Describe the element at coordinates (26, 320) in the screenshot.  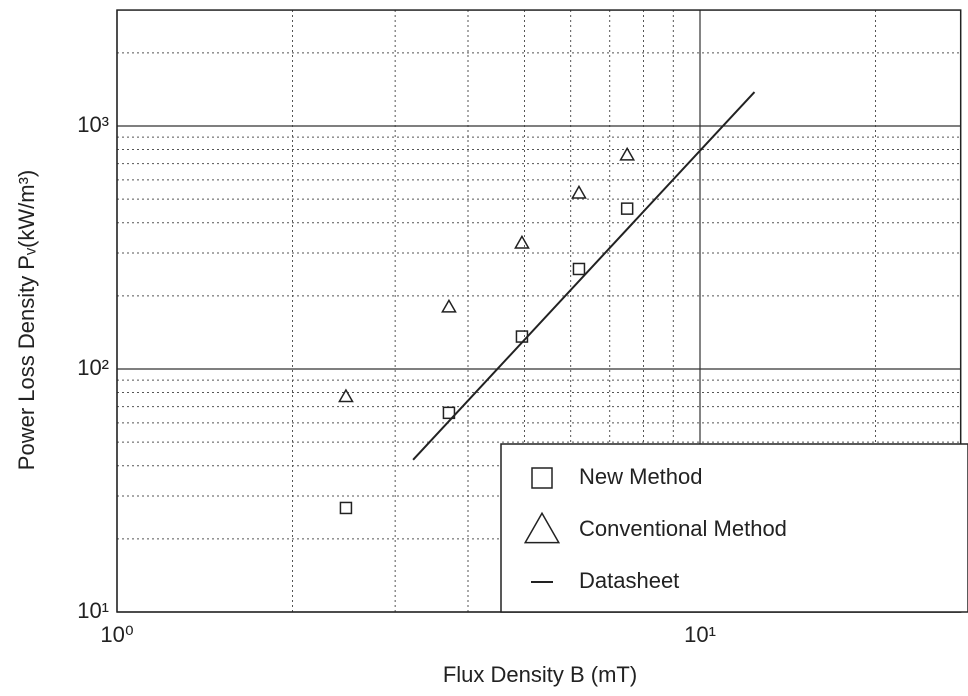
I see `y-axis-label: Power Loss Density Pᵥ(kW/m³)` at that location.